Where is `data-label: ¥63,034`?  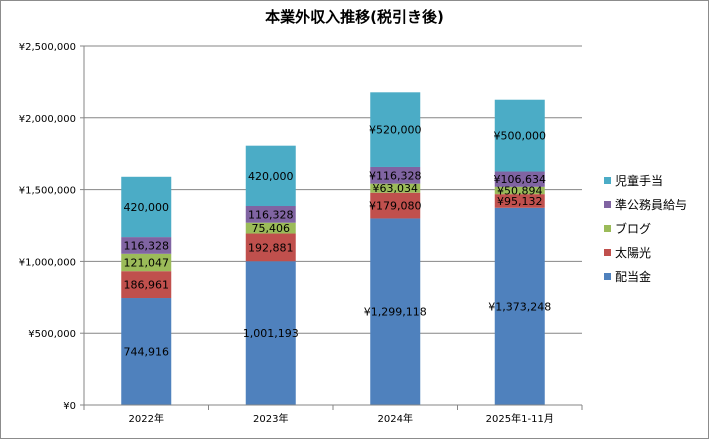 data-label: ¥63,034 is located at coordinates (396, 188).